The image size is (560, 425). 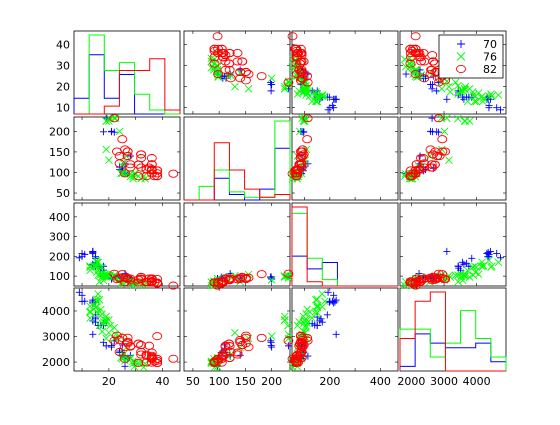 I want to click on legend-box, so click(x=471, y=56).